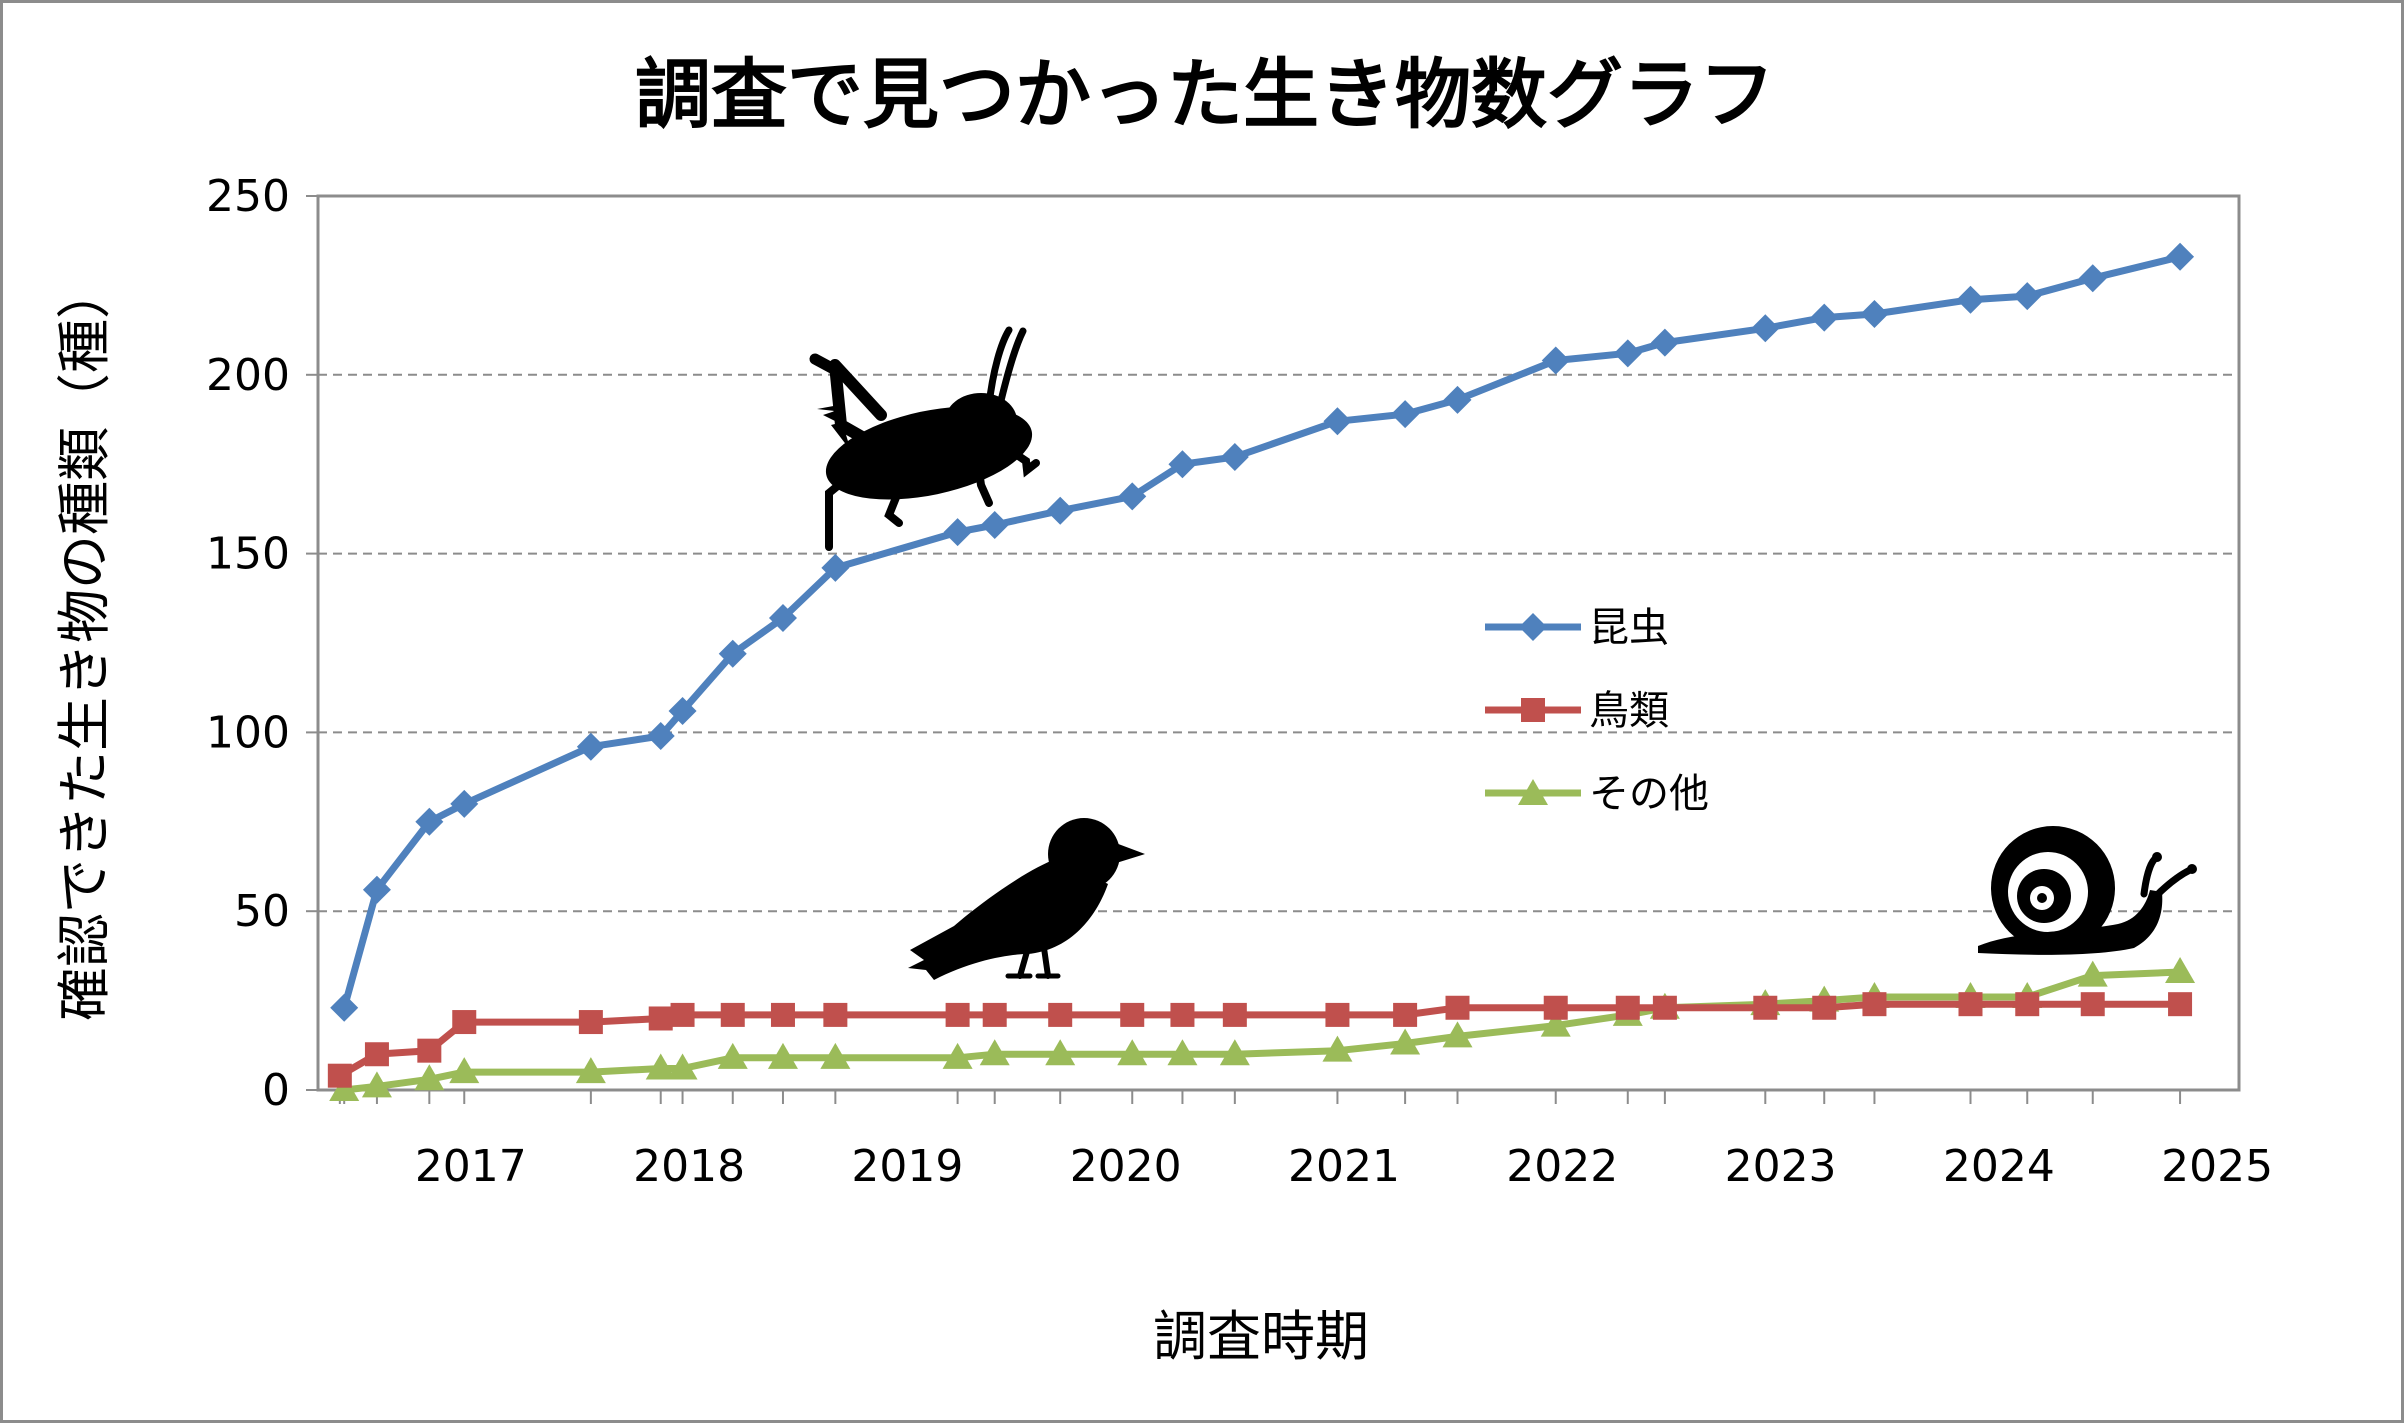  I want to click on y-tick-label: 200, so click(248, 375).